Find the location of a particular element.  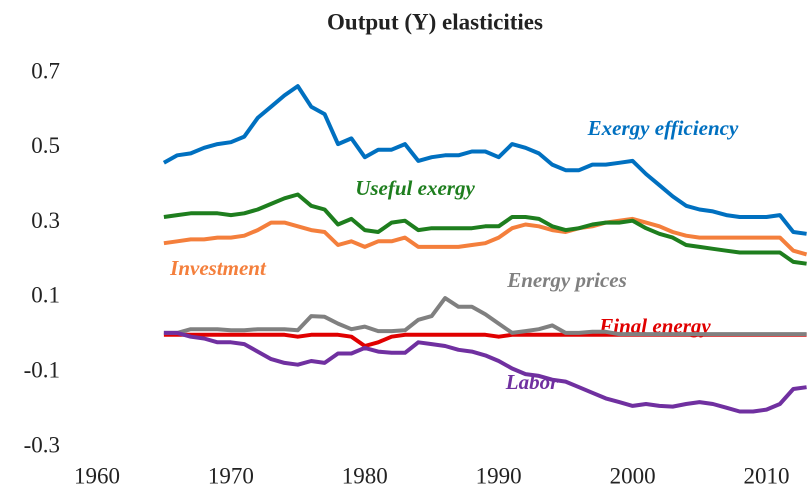

x-tick-label: 1970 is located at coordinates (231, 475).